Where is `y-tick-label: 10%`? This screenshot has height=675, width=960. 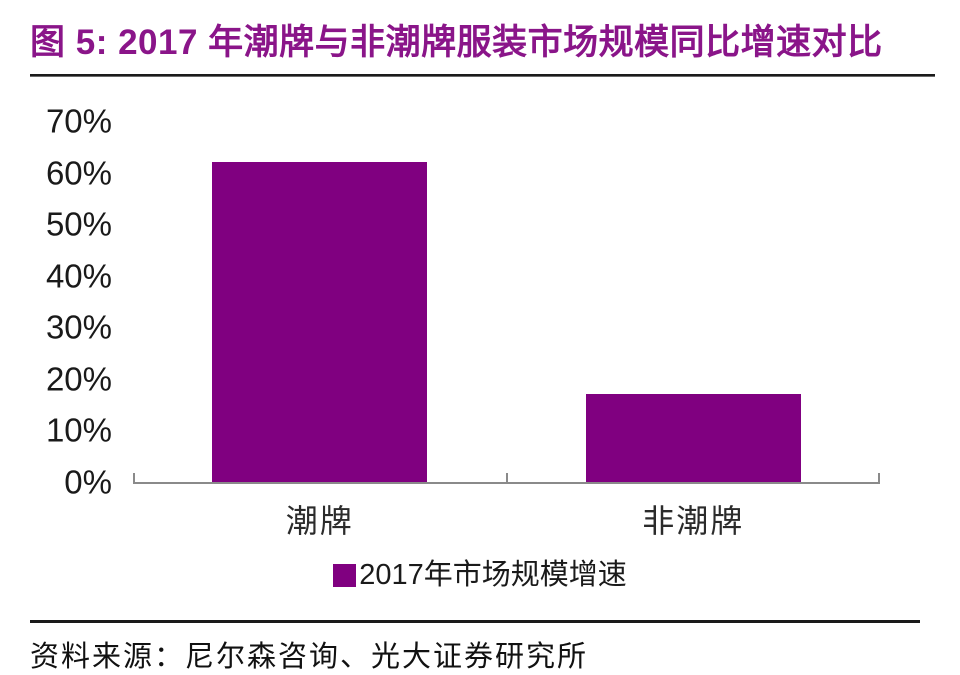 y-tick-label: 10% is located at coordinates (78, 430).